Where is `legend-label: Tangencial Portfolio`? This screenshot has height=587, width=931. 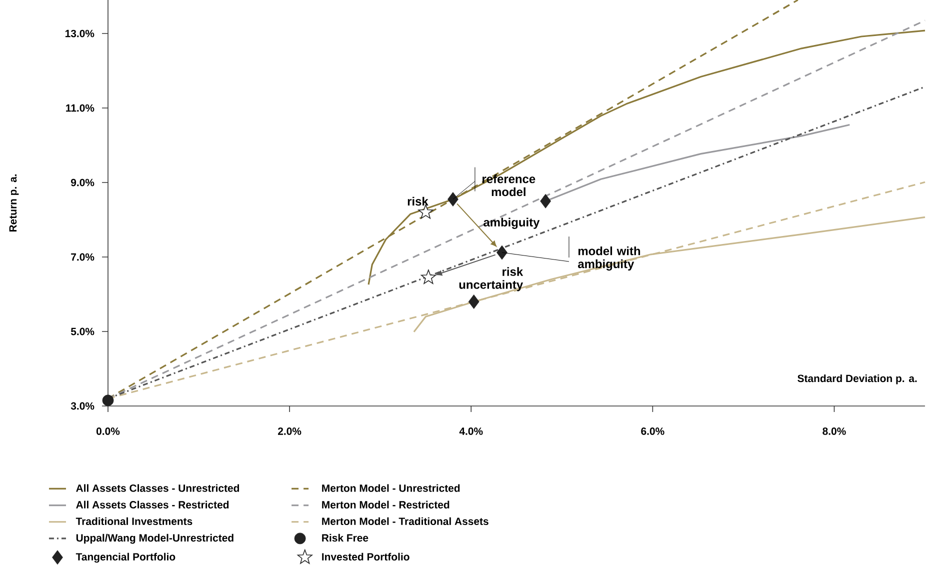
legend-label: Tangencial Portfolio is located at coordinates (126, 557).